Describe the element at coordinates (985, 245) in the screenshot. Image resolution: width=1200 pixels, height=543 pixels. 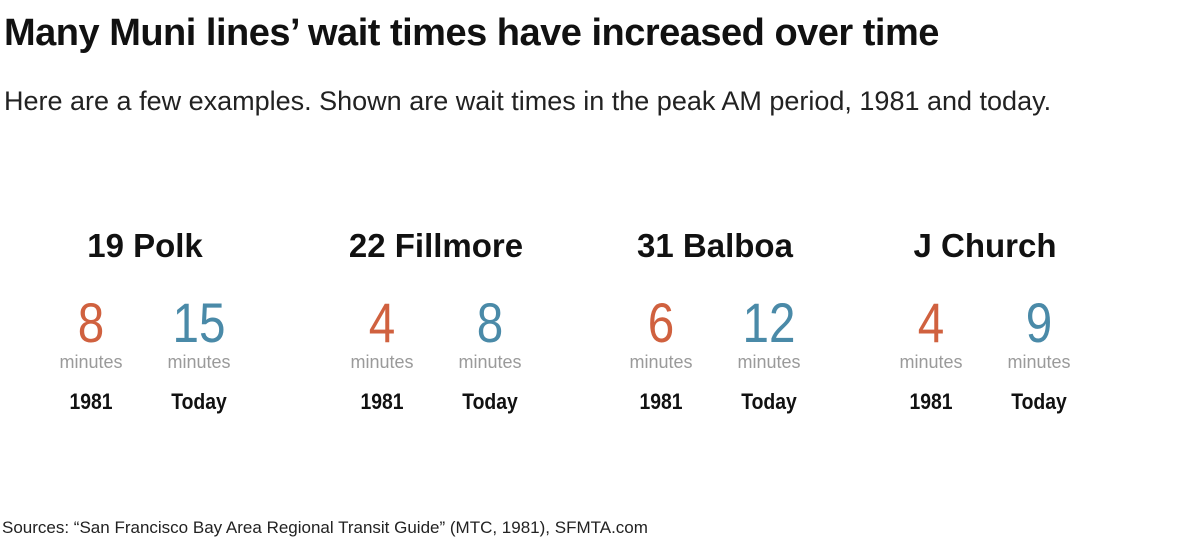
I see `line-name: J Church` at that location.